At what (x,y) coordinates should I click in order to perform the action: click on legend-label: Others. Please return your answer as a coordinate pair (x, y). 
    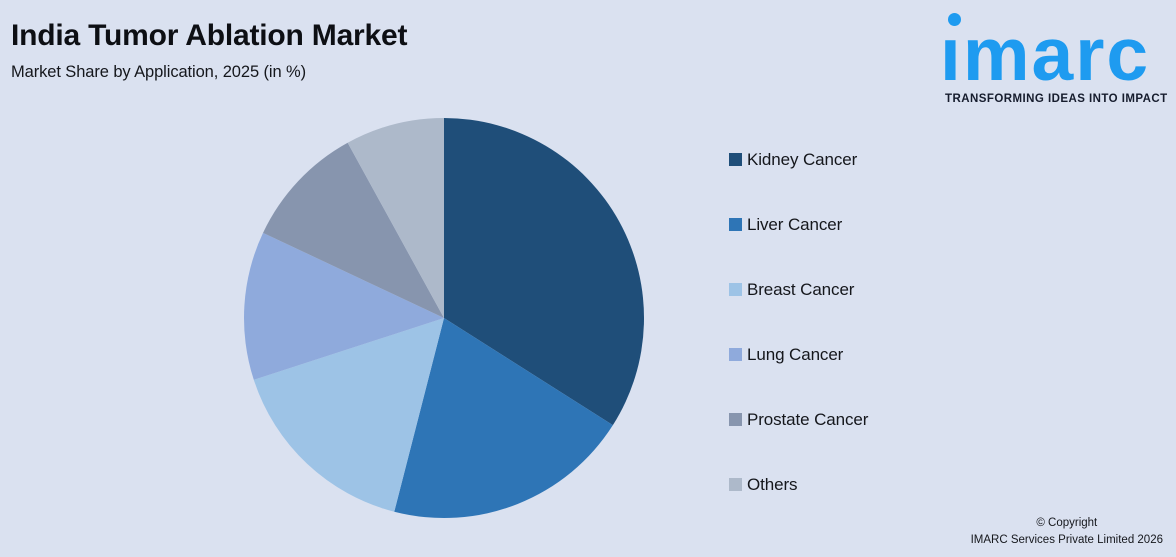
    Looking at the image, I should click on (772, 484).